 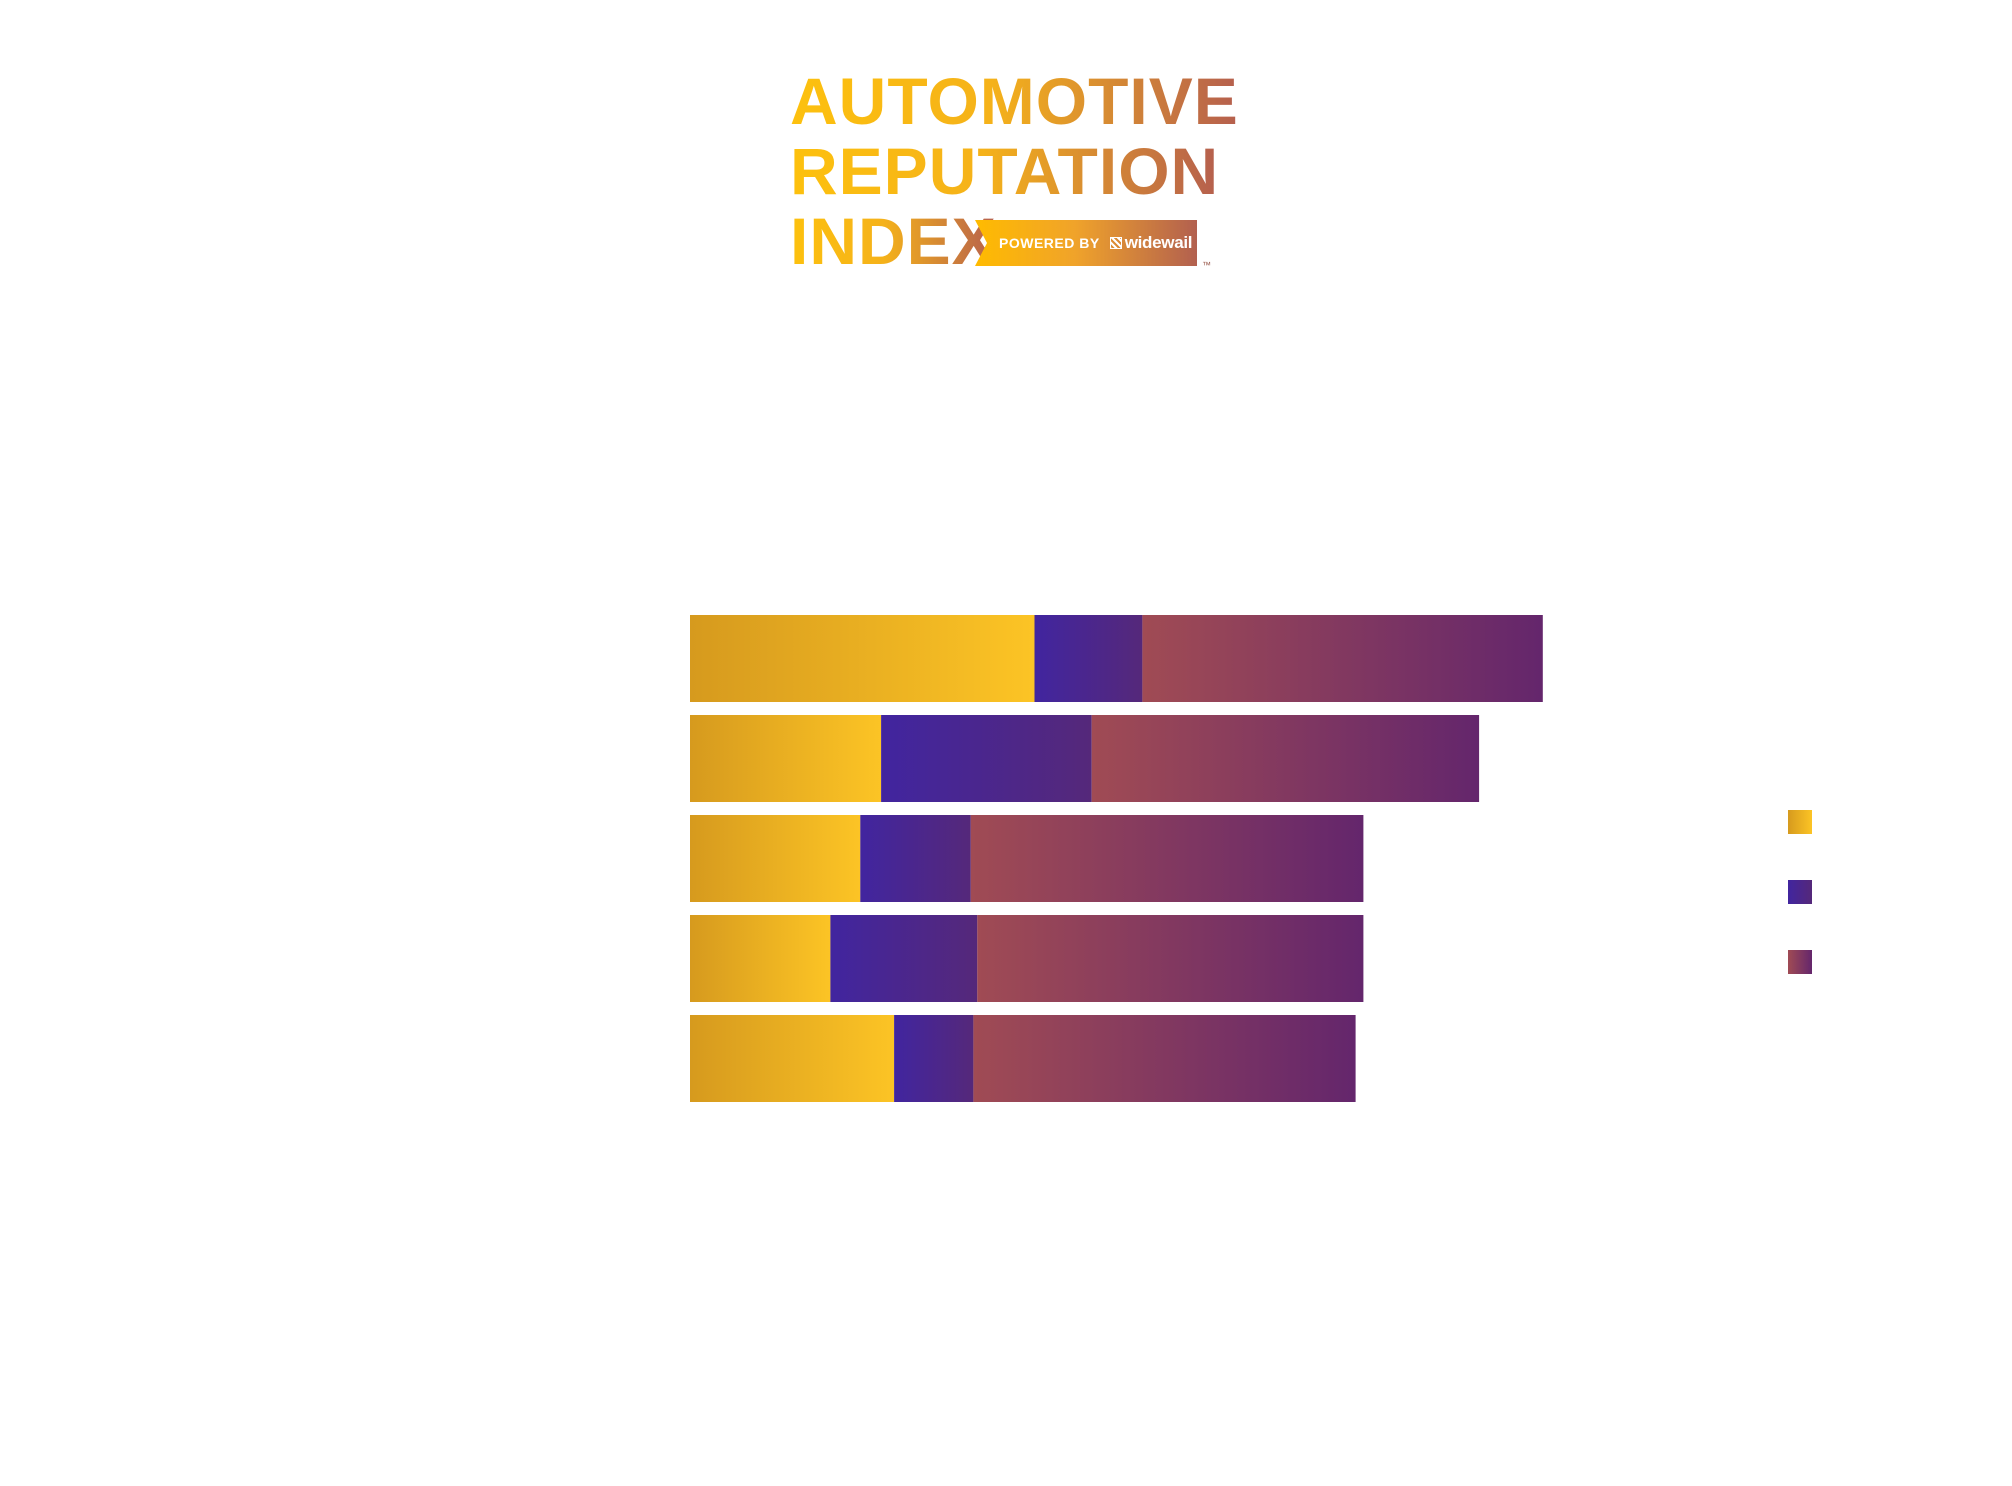 I want to click on chart-legend, so click(x=1800, y=892).